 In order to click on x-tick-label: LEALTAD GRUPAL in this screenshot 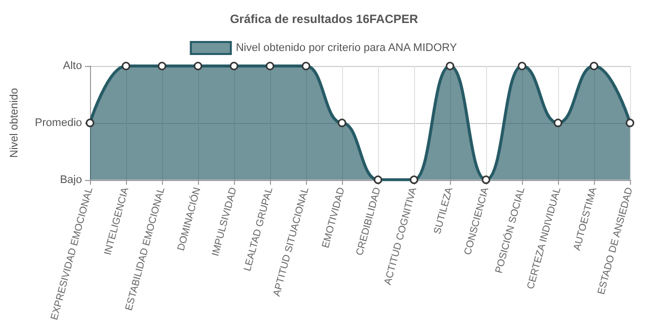, I will do `click(259, 229)`.